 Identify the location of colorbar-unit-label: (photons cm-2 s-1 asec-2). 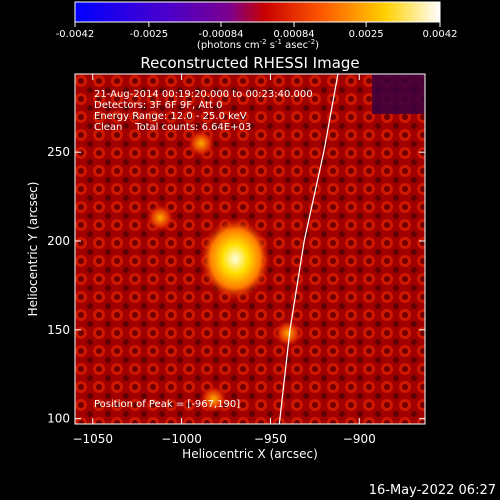
(258, 44).